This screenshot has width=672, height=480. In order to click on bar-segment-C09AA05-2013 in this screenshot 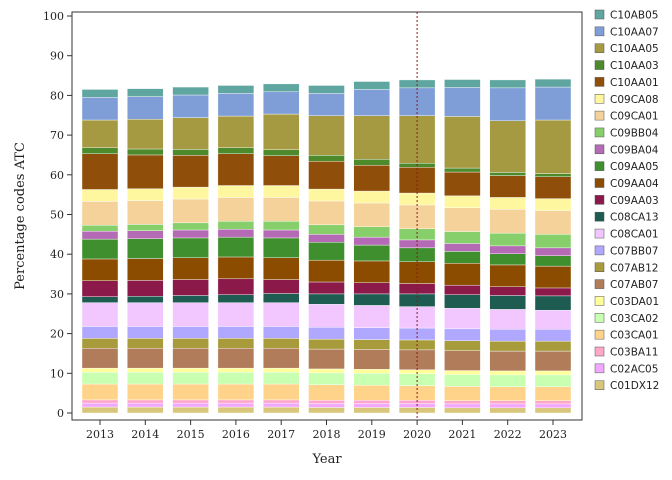, I will do `click(100, 249)`.